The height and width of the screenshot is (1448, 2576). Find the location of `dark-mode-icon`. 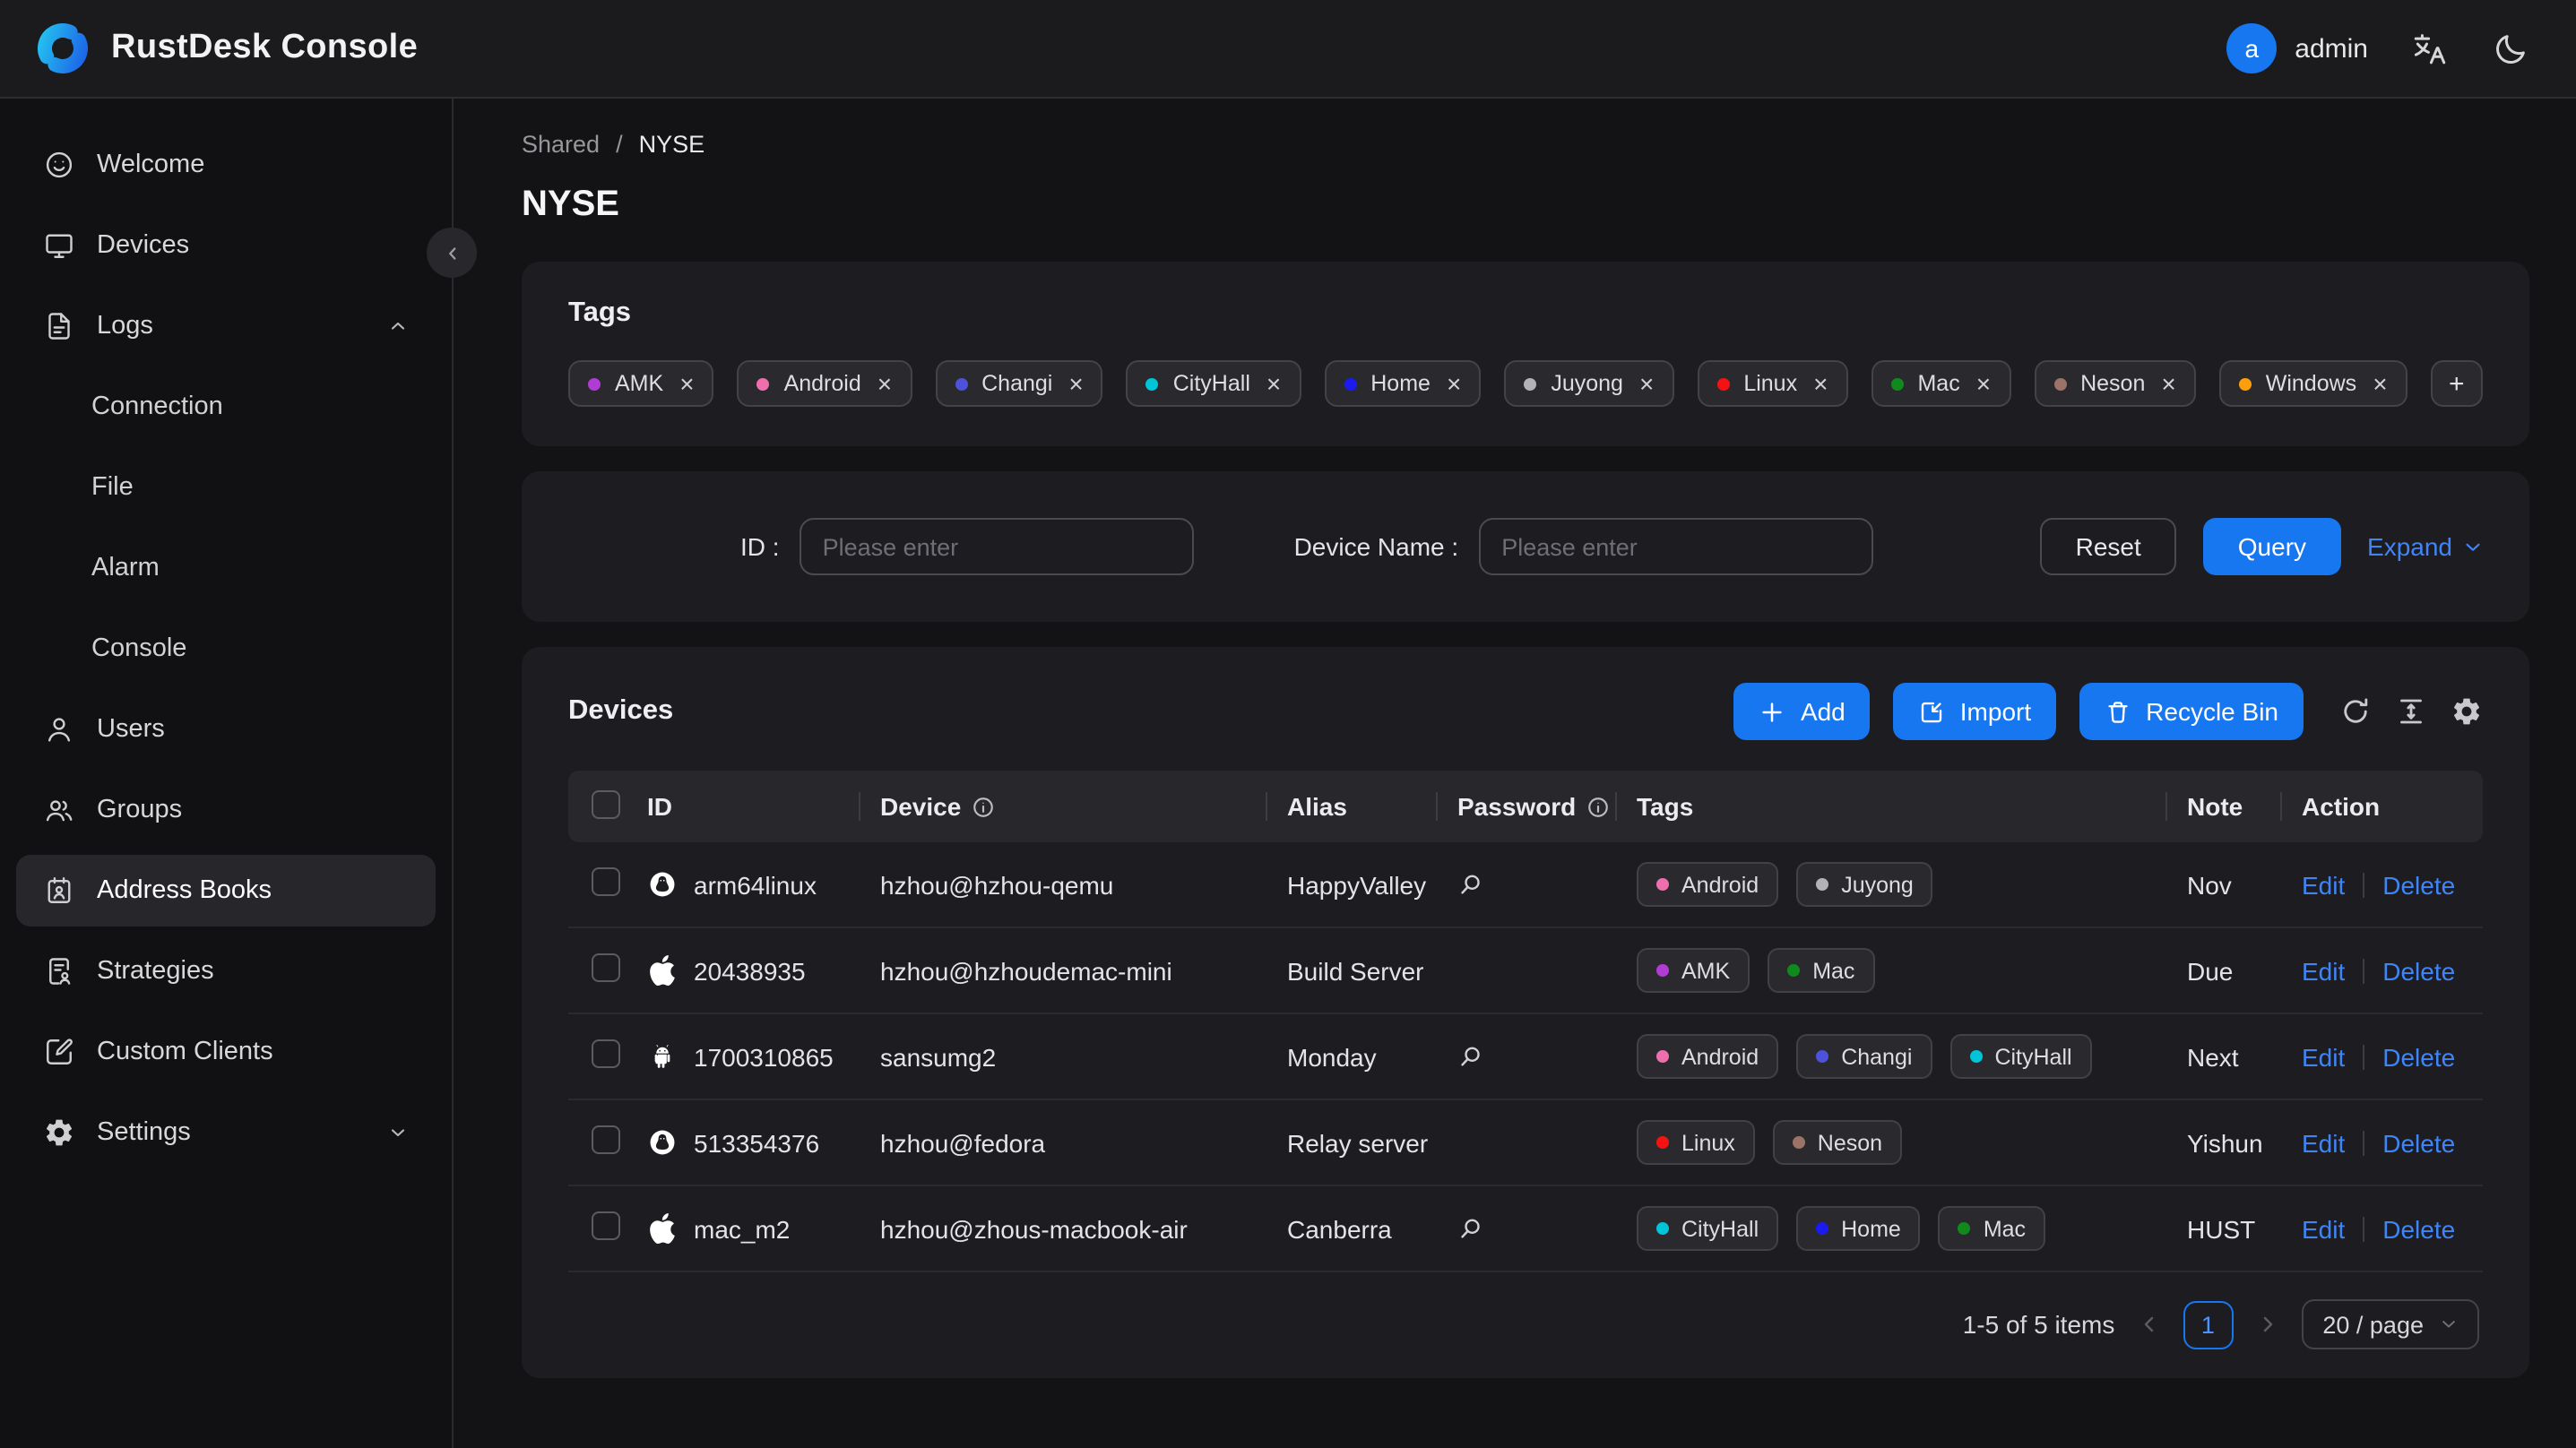

dark-mode-icon is located at coordinates (2510, 49).